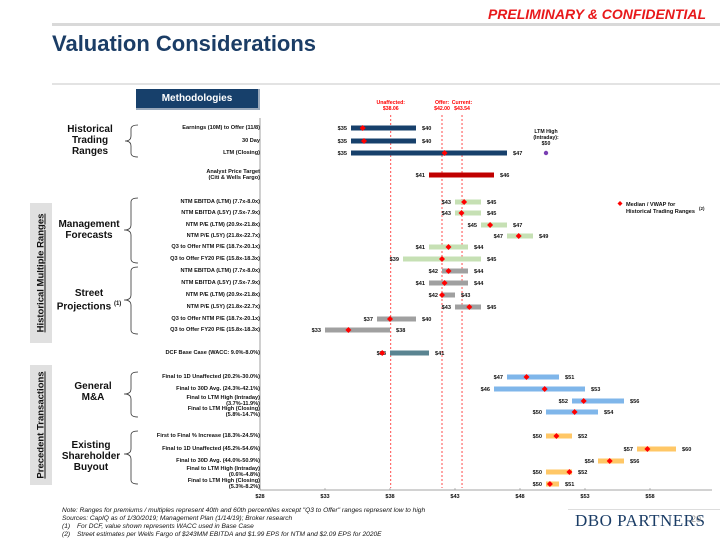 The width and height of the screenshot is (720, 540). I want to click on reference-value: $43.54, so click(462, 109).